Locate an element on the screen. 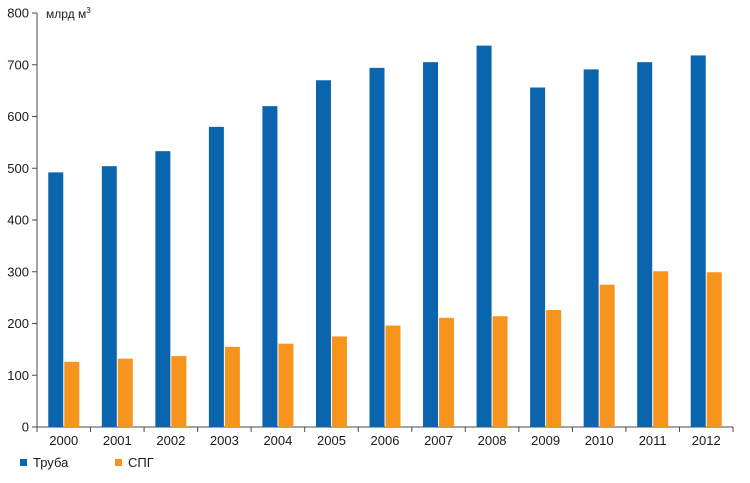 The image size is (750, 483). y-axis: 0 100 200 300 400 500 600 700 800 is located at coordinates (22, 220).